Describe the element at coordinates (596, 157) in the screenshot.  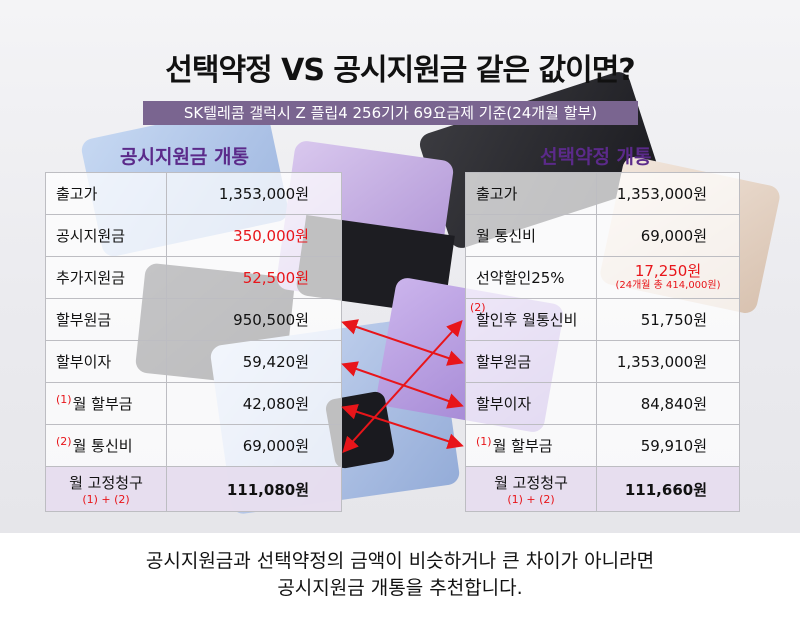
I see `right-section-heading: 선택약정 개통` at that location.